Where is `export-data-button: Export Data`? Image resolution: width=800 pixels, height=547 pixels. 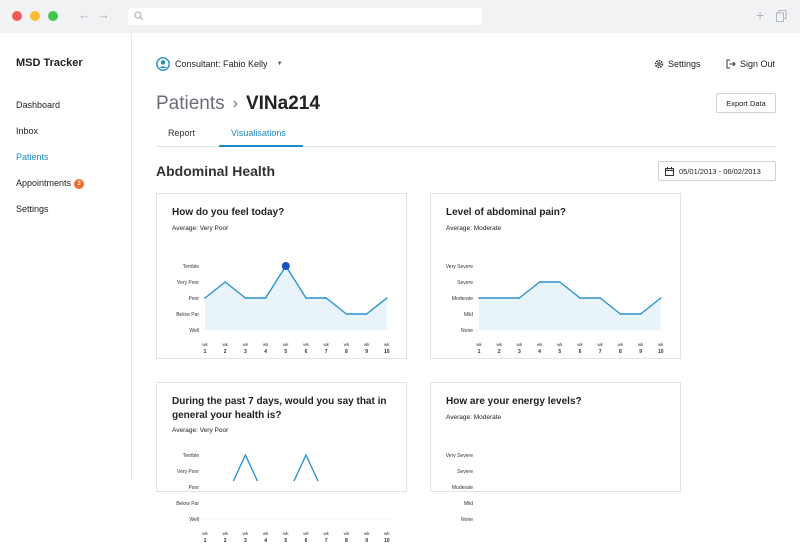 export-data-button: Export Data is located at coordinates (746, 103).